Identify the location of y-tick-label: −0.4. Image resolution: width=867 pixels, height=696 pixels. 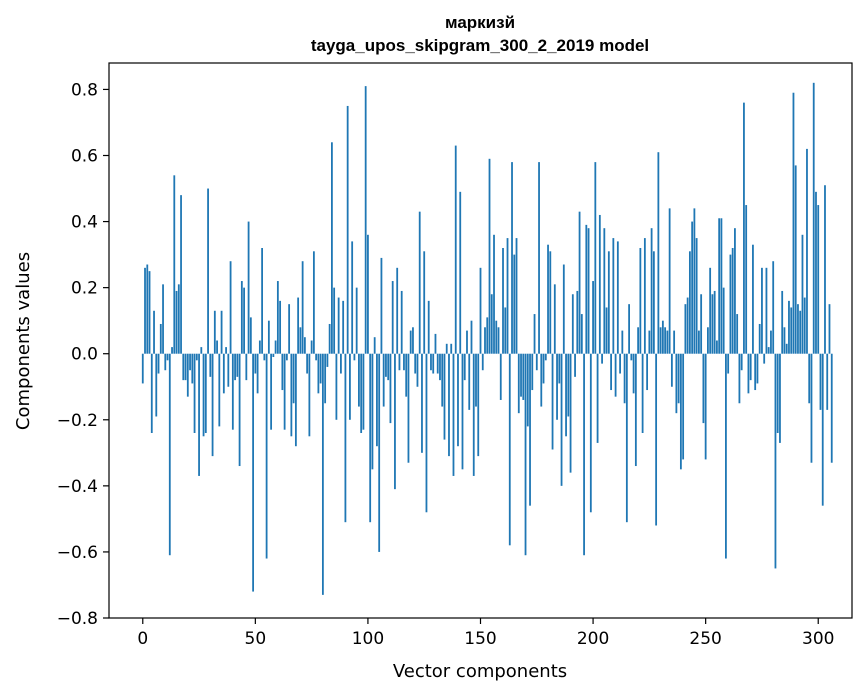
(77, 487).